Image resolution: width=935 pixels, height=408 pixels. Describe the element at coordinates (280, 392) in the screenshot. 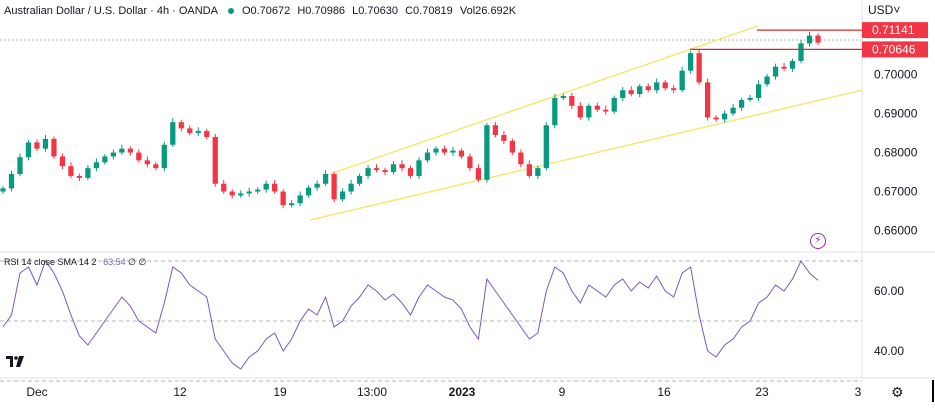

I see `time-tick-label: 19` at that location.